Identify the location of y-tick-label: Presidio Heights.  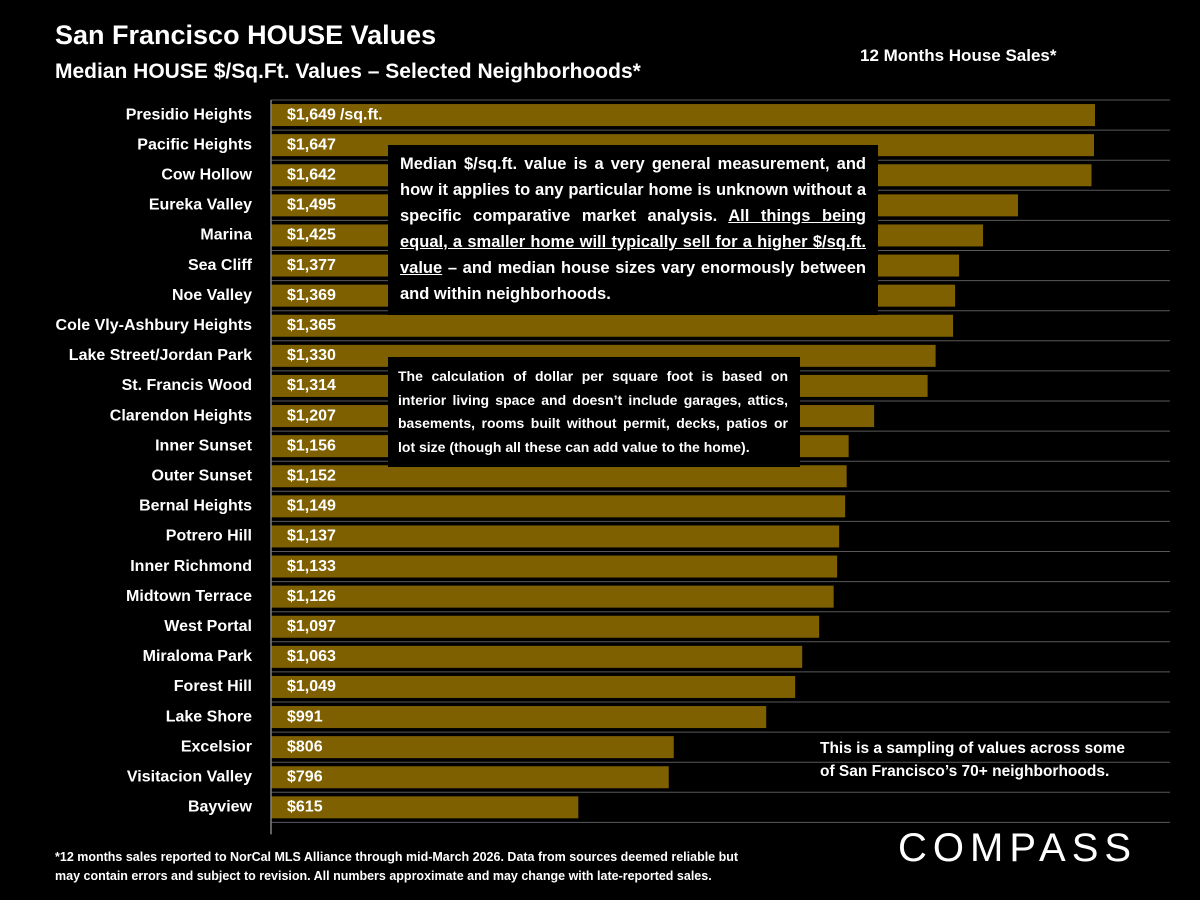
(189, 114).